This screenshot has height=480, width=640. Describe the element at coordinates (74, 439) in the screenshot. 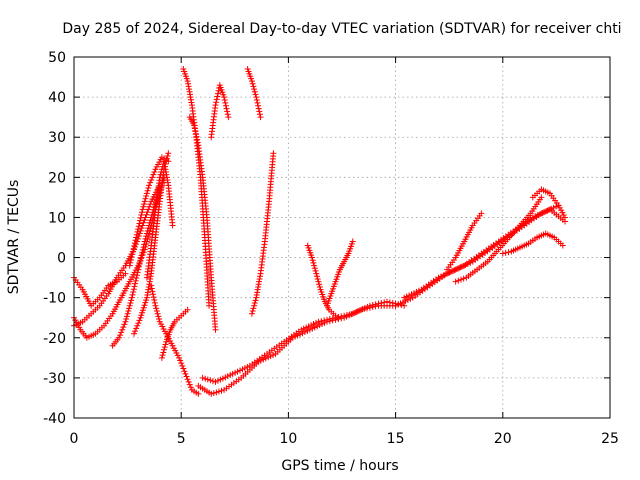

I see `x-tick-label: 0` at that location.